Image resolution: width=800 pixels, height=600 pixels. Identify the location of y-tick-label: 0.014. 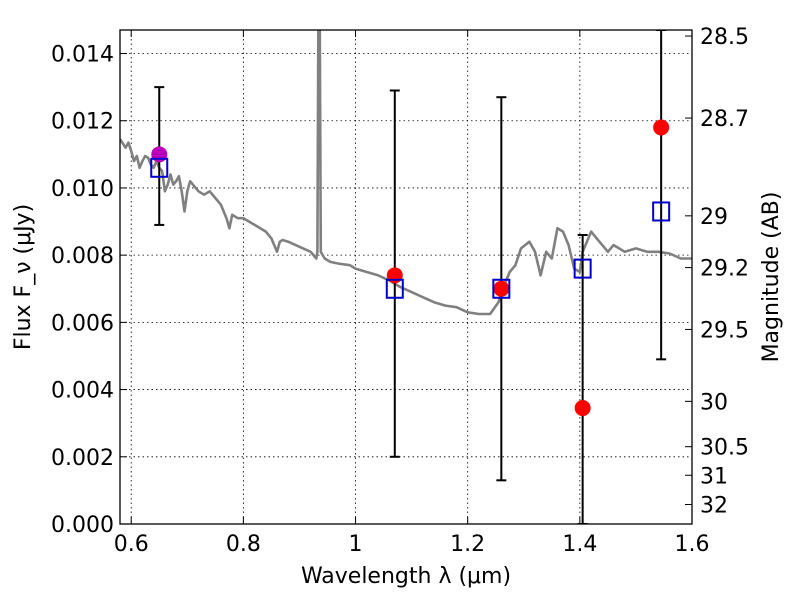
(82, 55).